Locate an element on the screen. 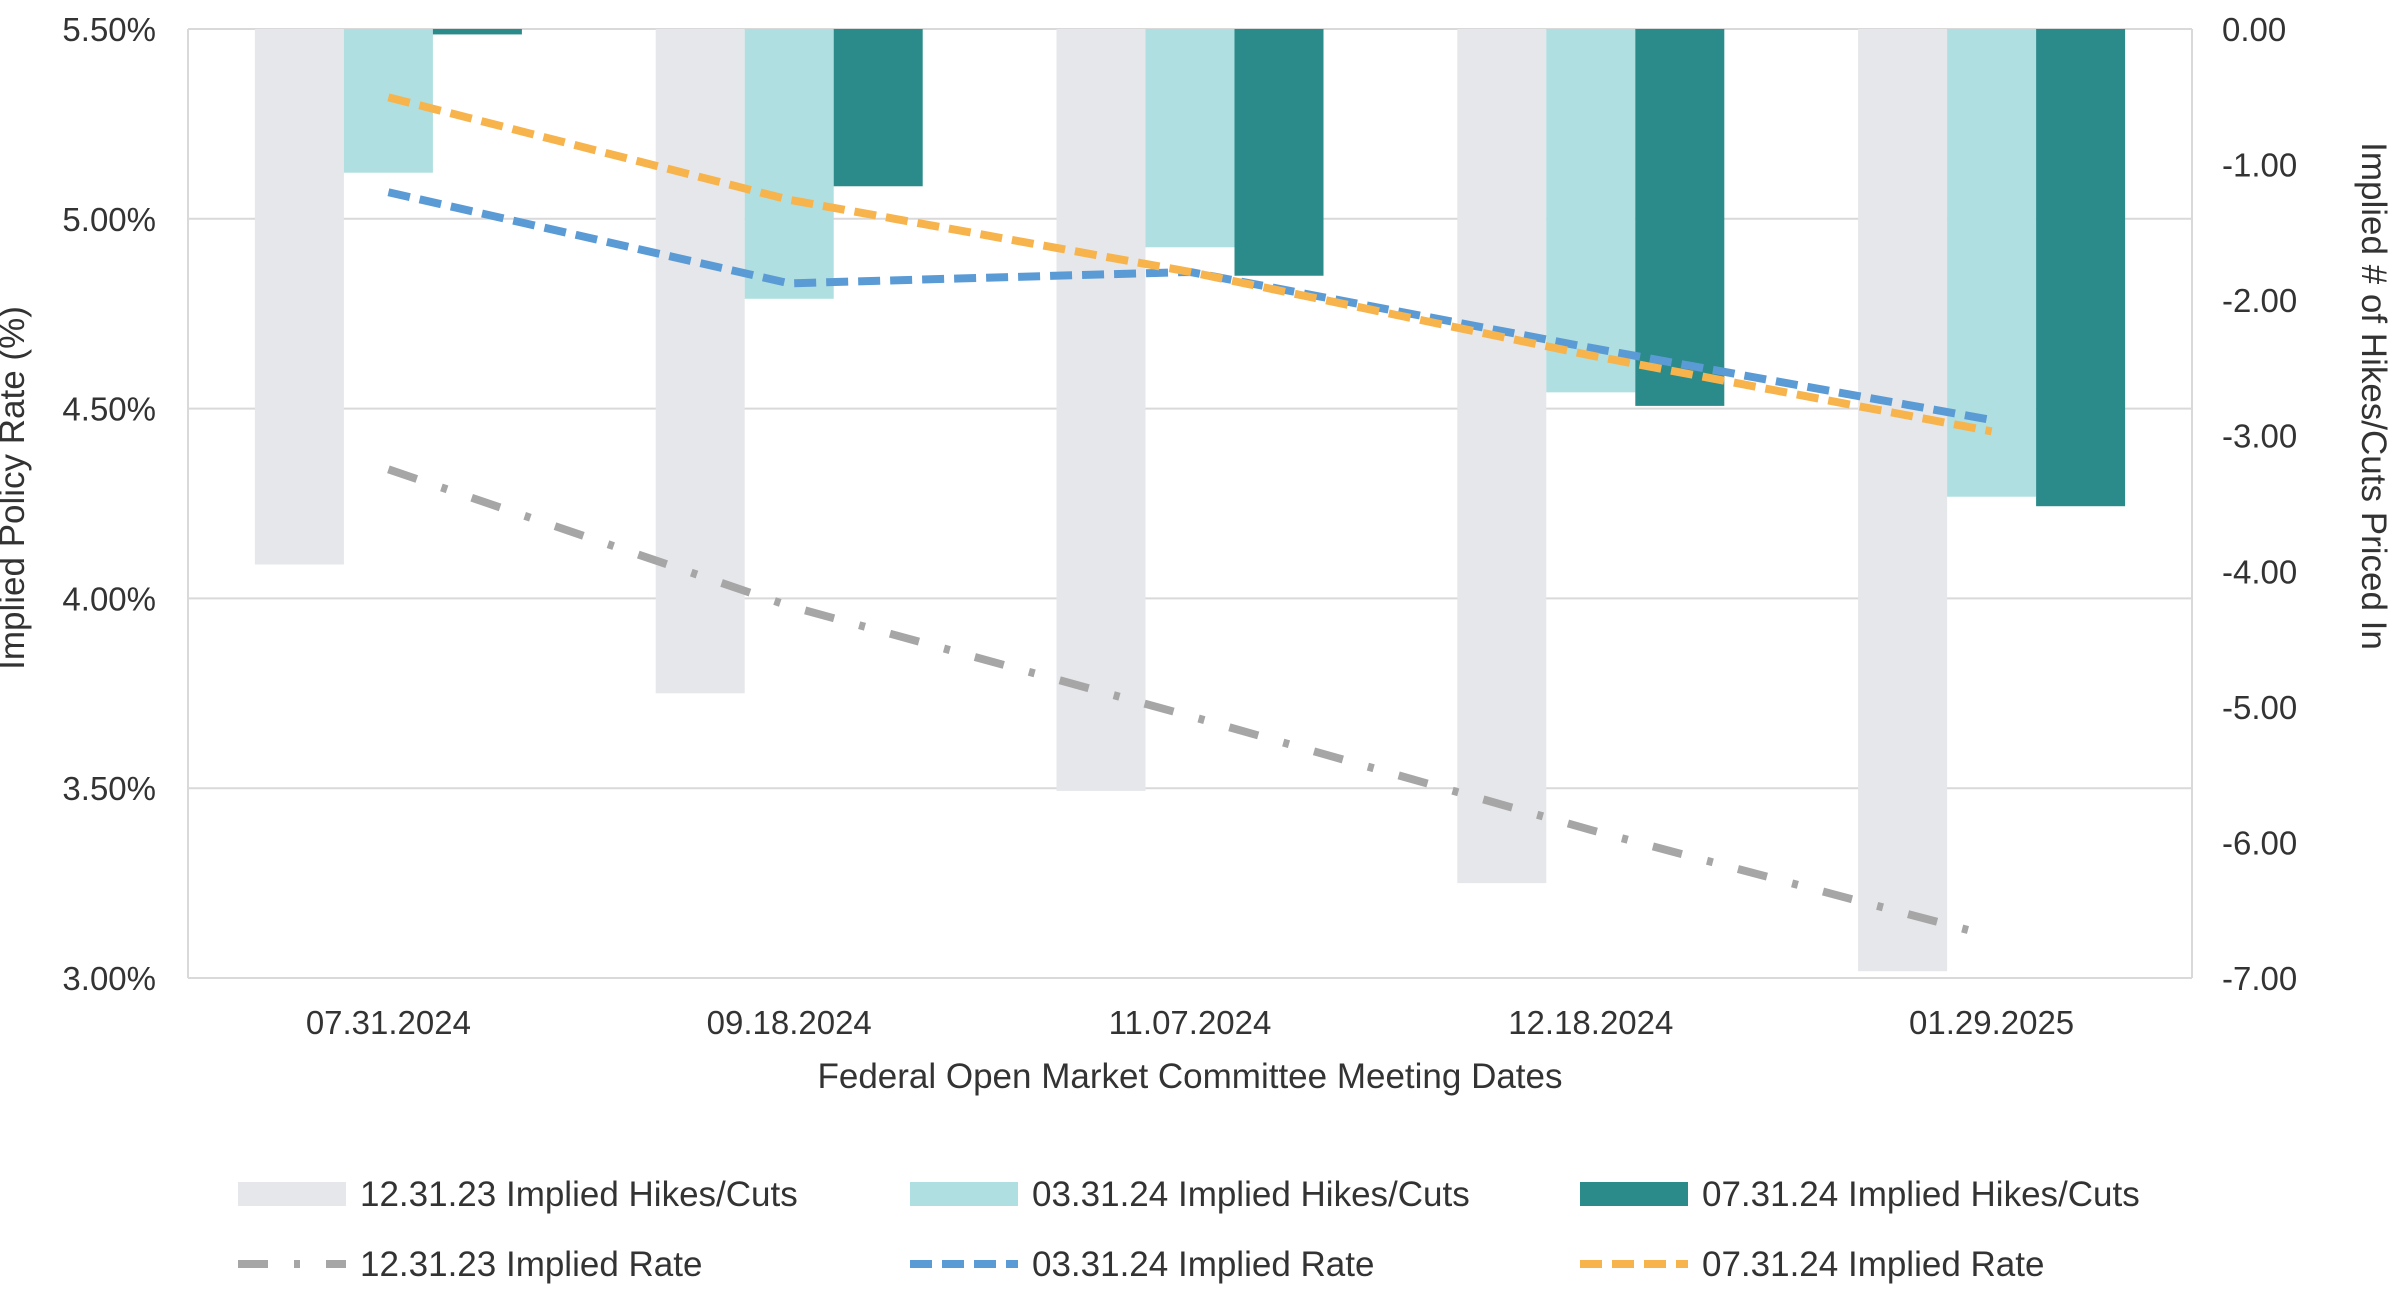 This screenshot has width=2400, height=1307. y-right-tick-label: -3.00 is located at coordinates (2259, 436).